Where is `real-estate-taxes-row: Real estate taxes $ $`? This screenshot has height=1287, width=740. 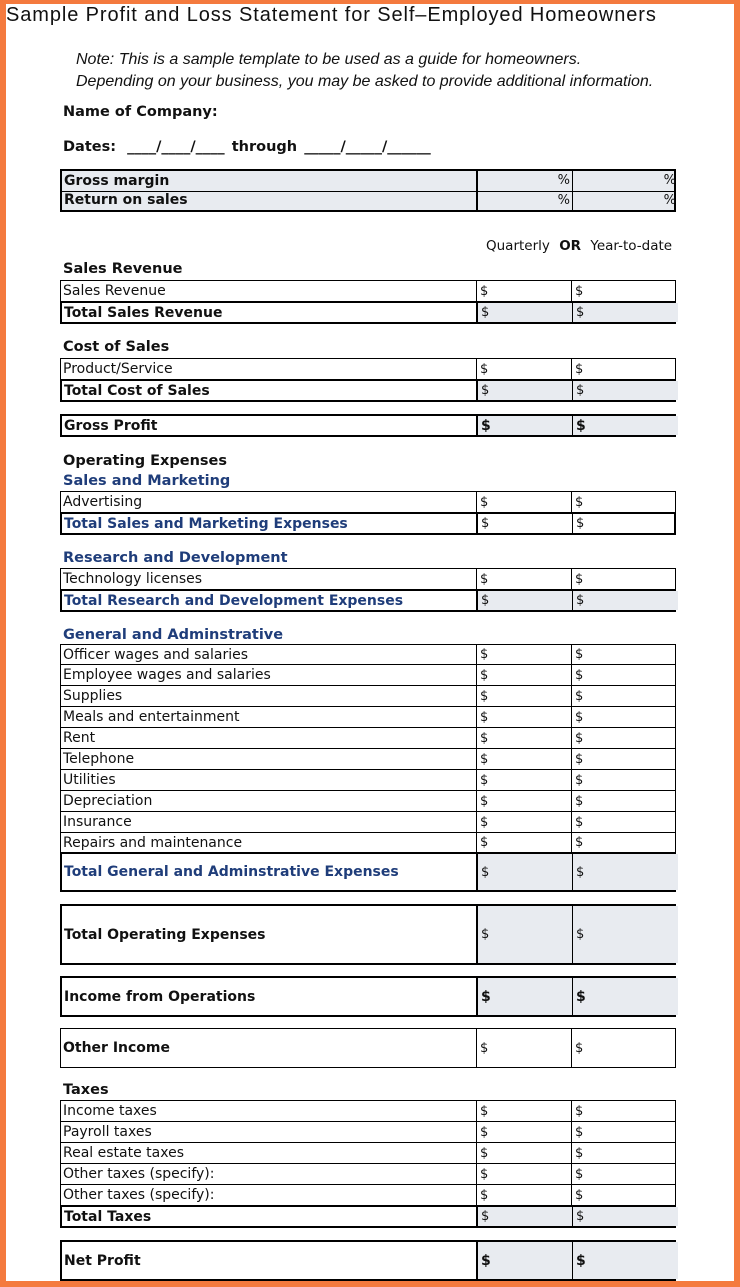 real-estate-taxes-row: Real estate taxes $ $ is located at coordinates (368, 1153).